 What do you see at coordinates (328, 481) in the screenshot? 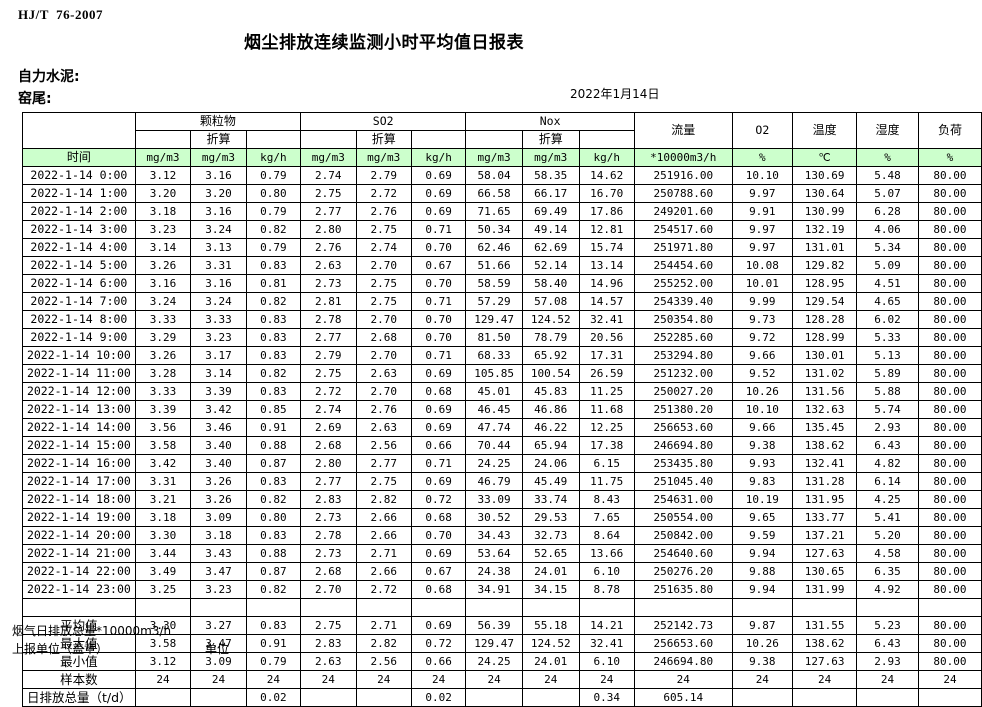
I see `cell-value: 2.77` at bounding box center [328, 481].